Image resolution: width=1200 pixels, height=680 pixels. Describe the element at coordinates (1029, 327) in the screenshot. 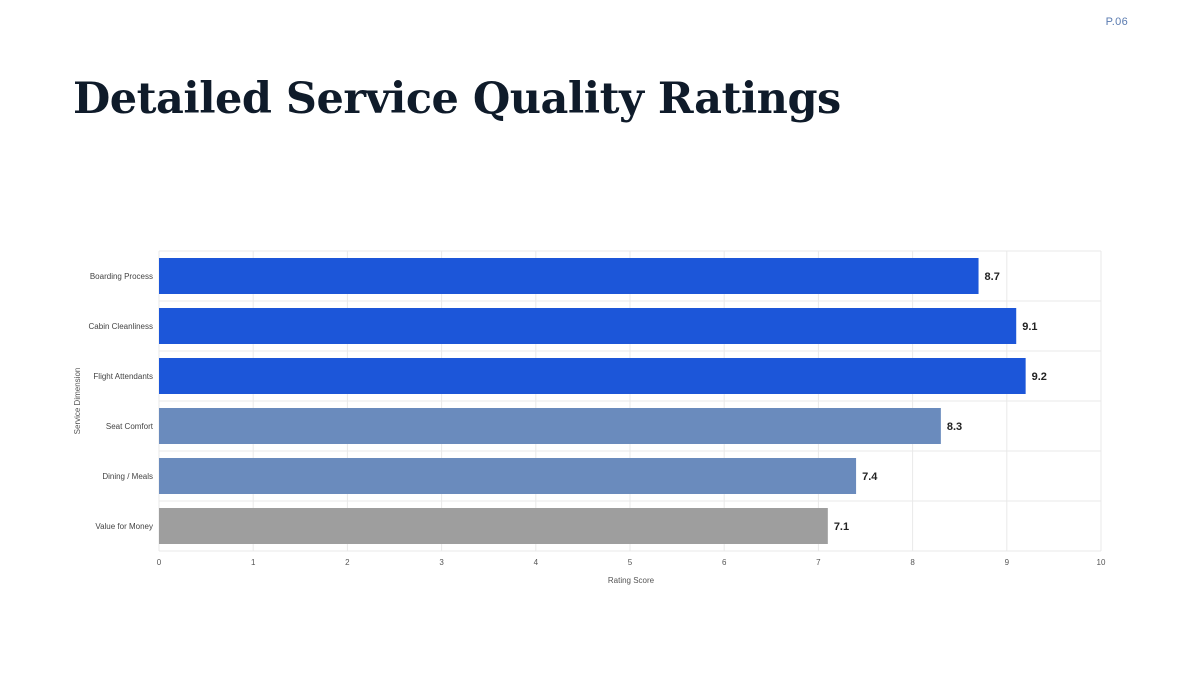

I see `bar-value-label: 9.1` at that location.